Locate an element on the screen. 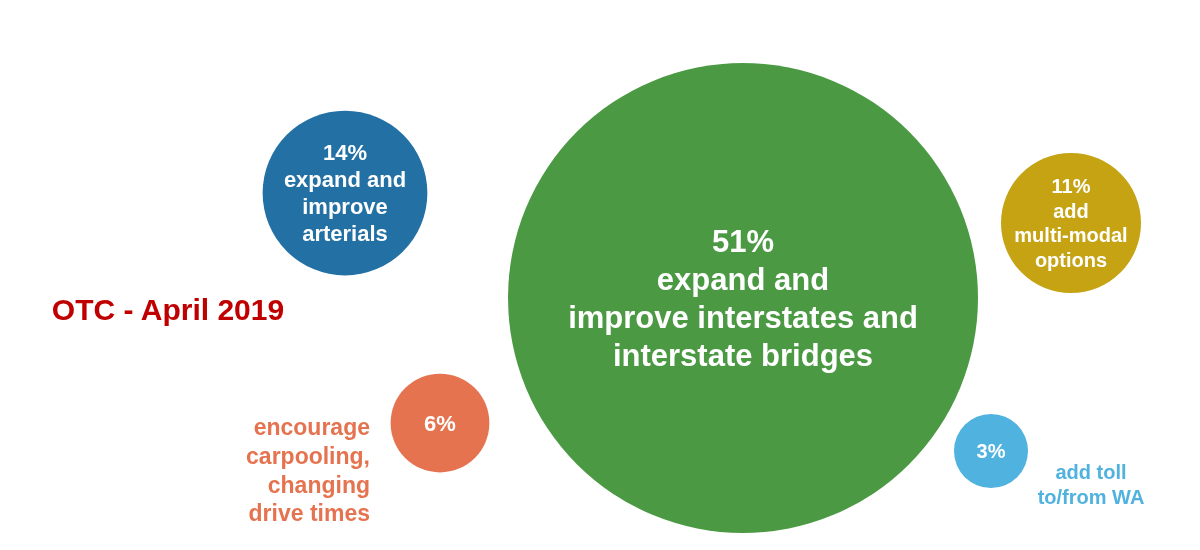 The width and height of the screenshot is (1200, 550). data-label: 51% is located at coordinates (743, 242).